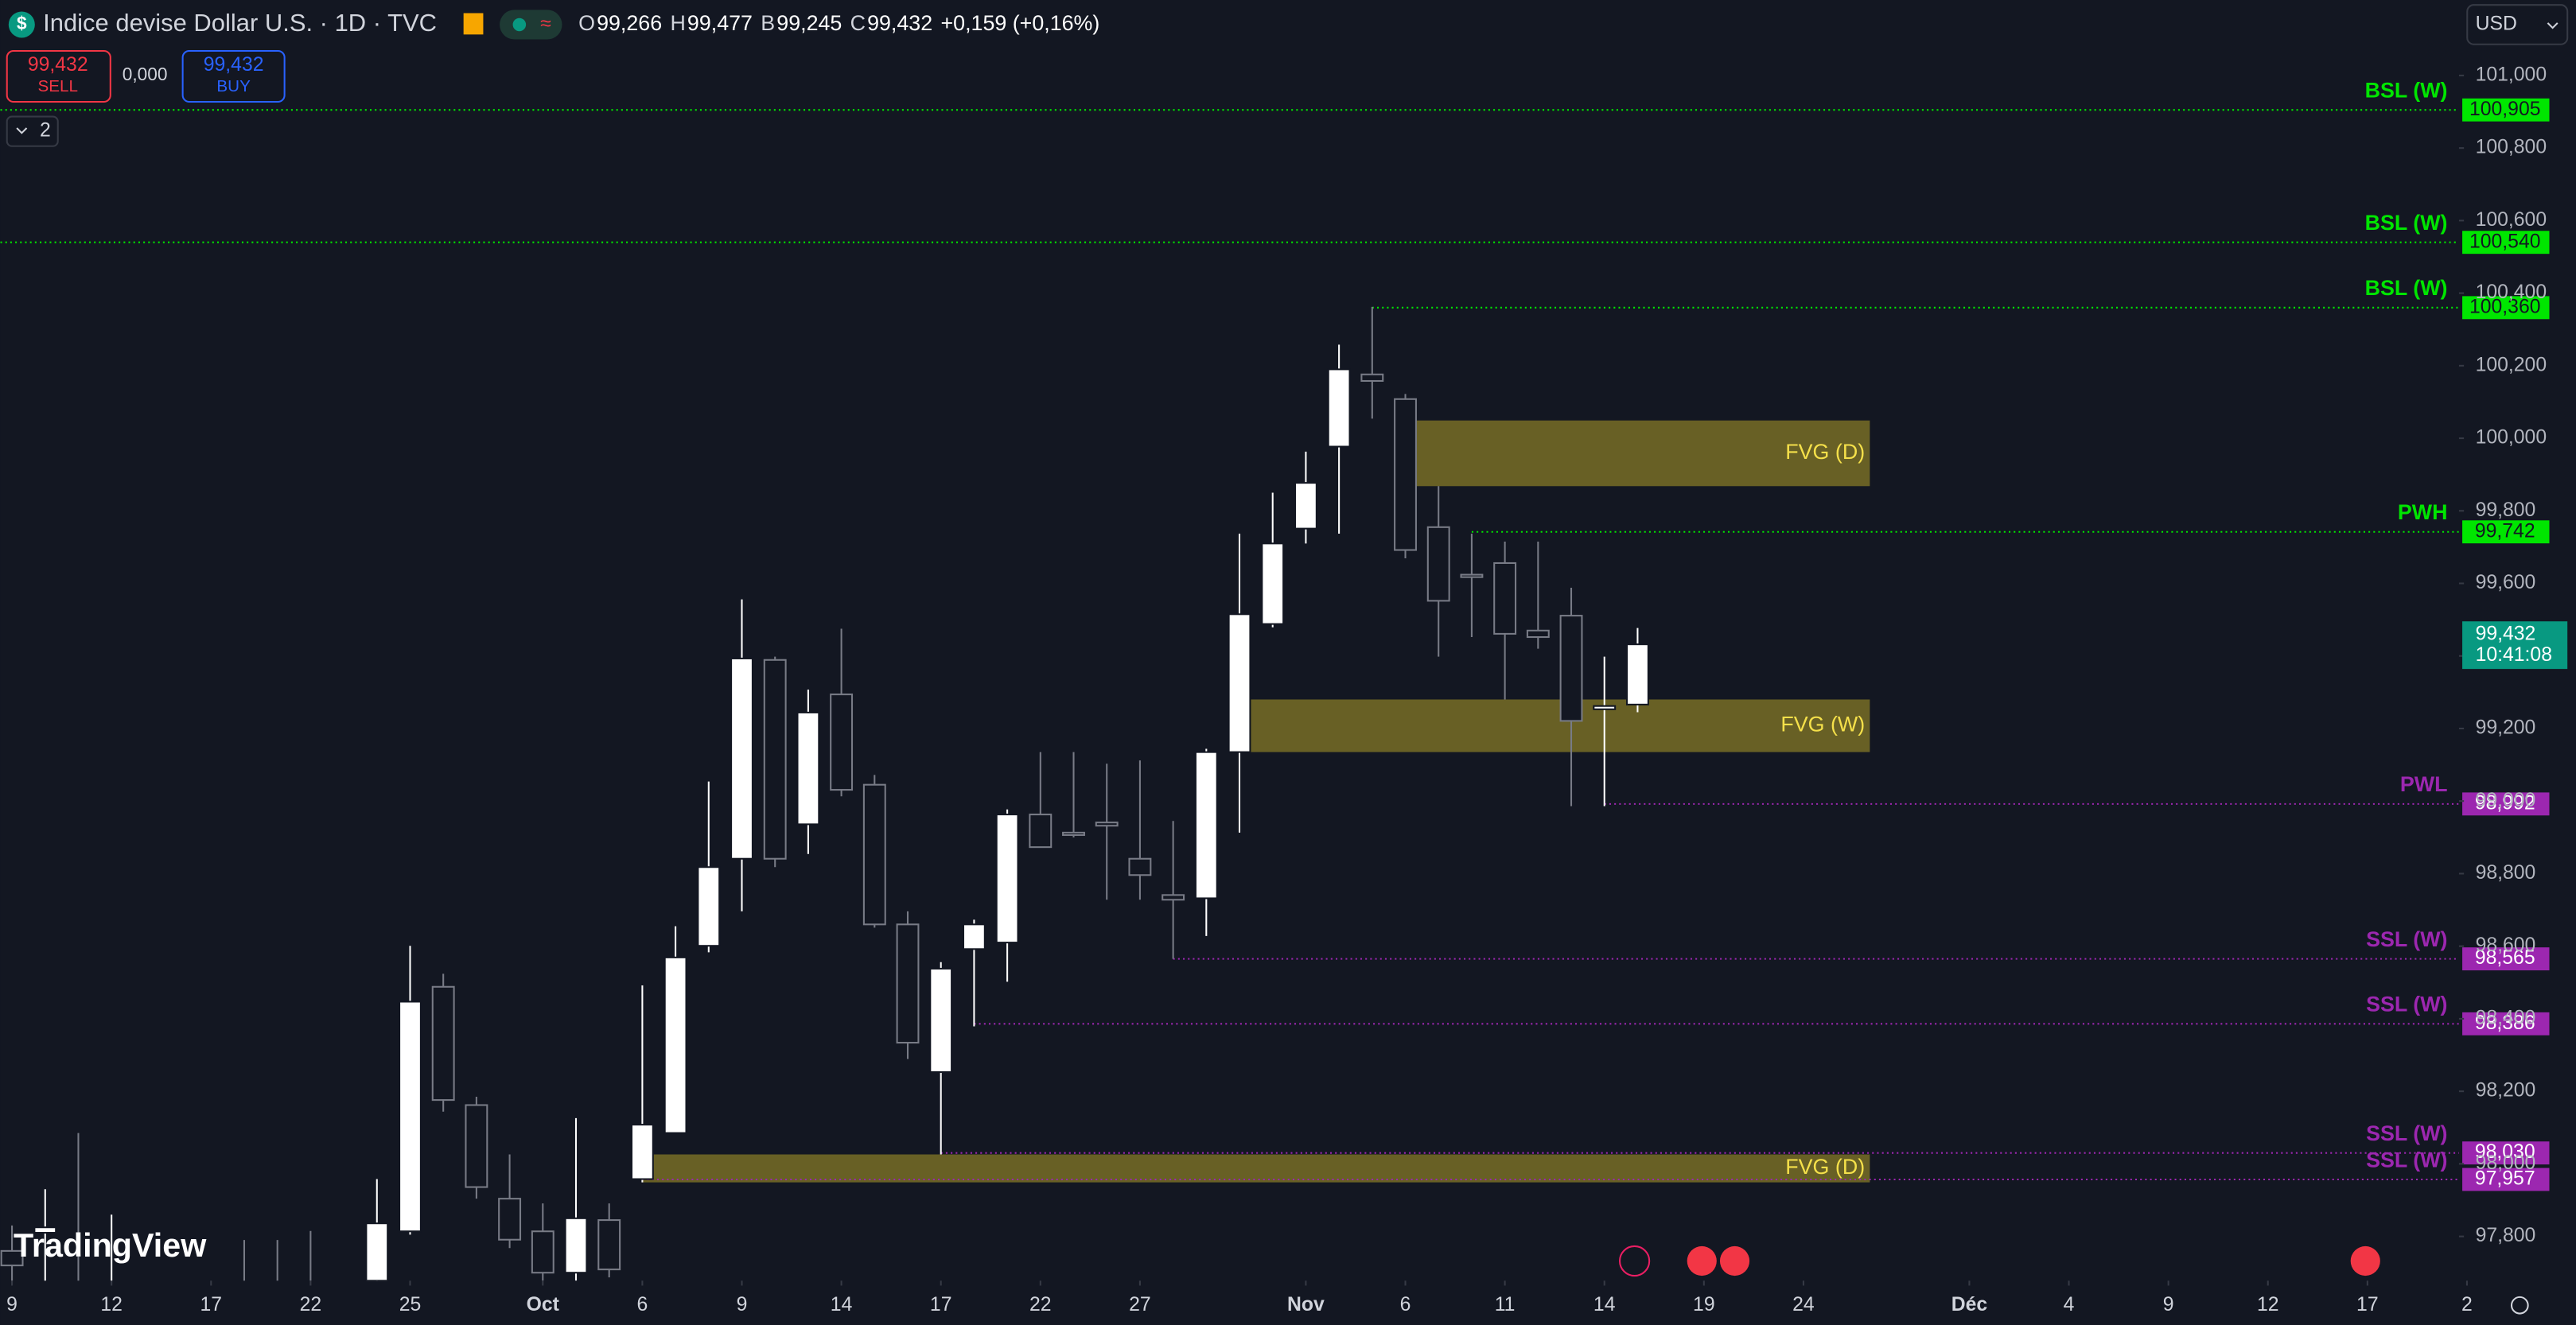  What do you see at coordinates (630, 23) in the screenshot?
I see `ohlc-value: 99,266` at bounding box center [630, 23].